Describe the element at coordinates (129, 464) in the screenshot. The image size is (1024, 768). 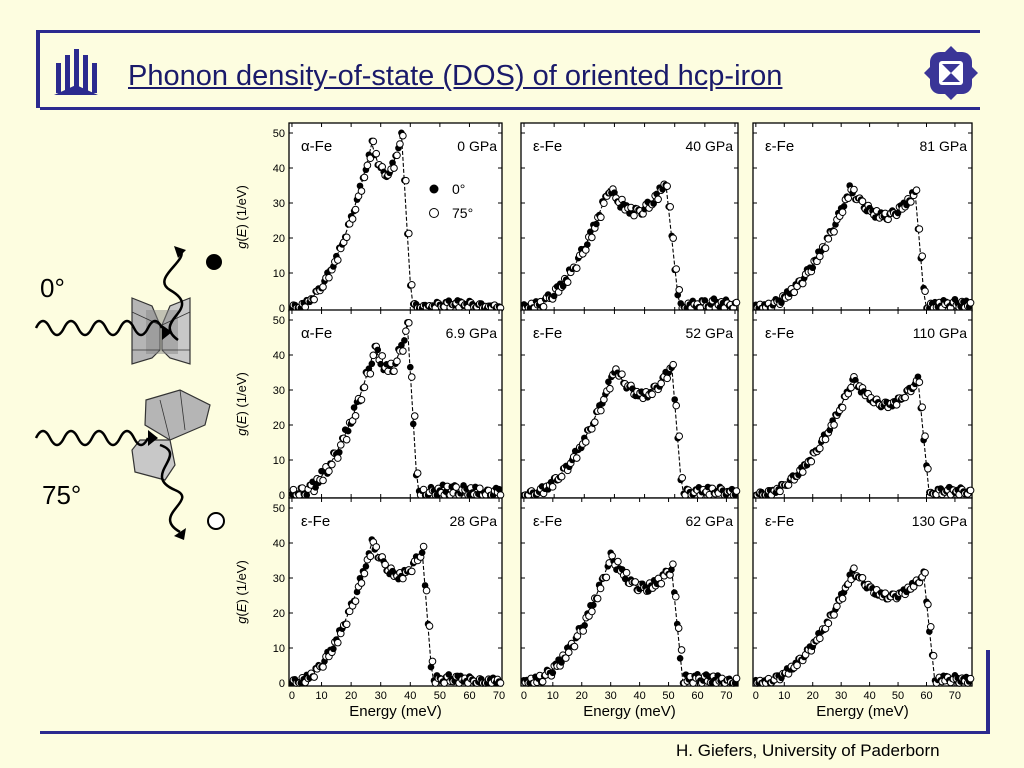
I see `anvil-cell-75deg-icon` at that location.